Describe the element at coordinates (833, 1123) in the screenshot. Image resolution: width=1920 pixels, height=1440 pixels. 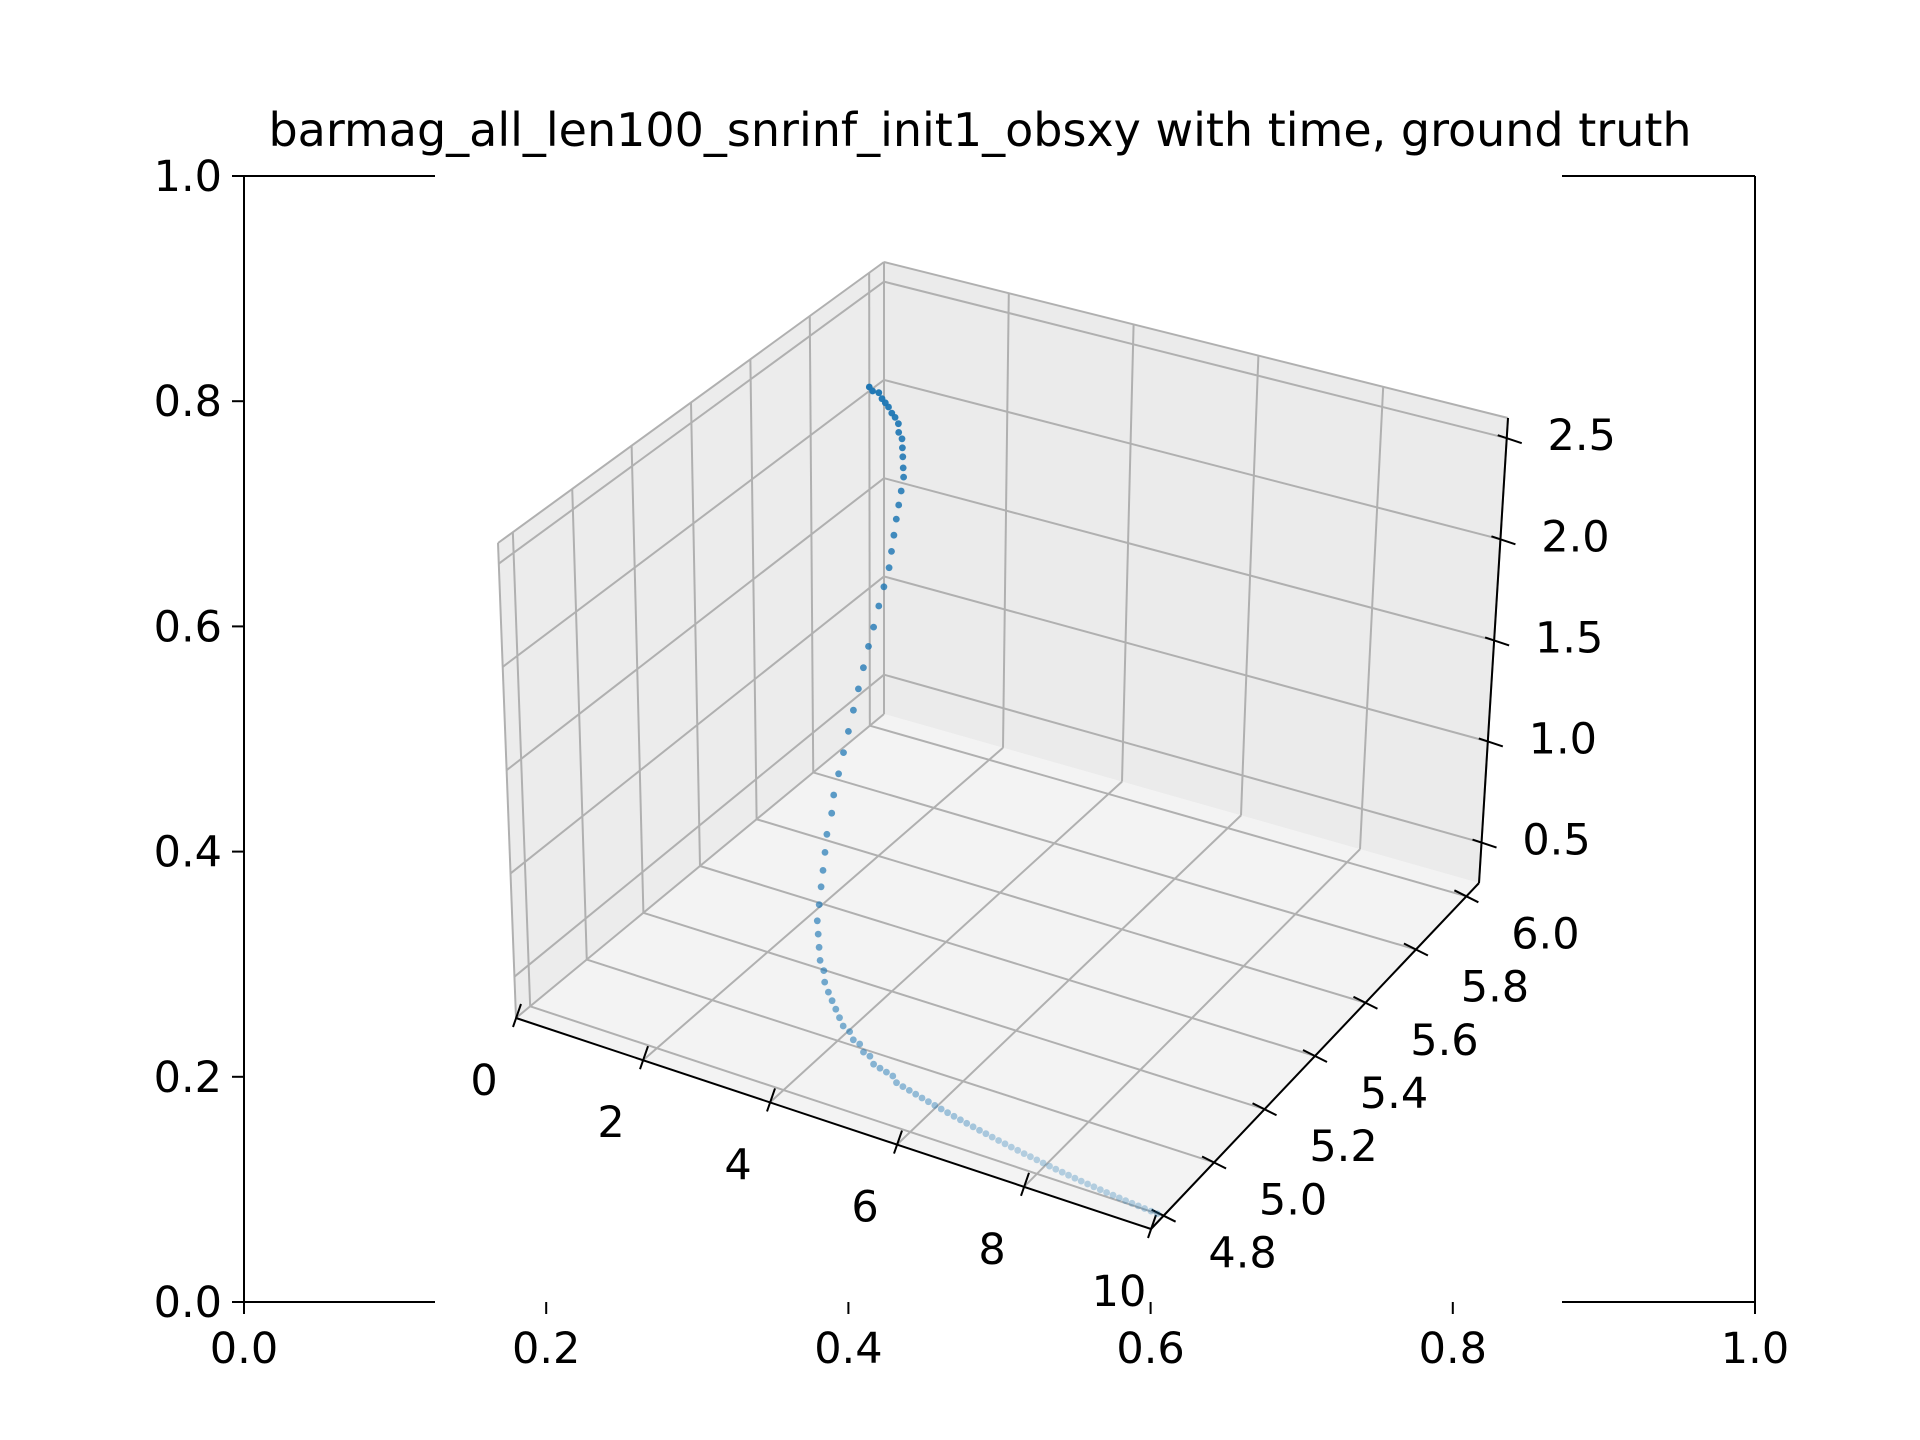
I see `x-axis-line` at that location.